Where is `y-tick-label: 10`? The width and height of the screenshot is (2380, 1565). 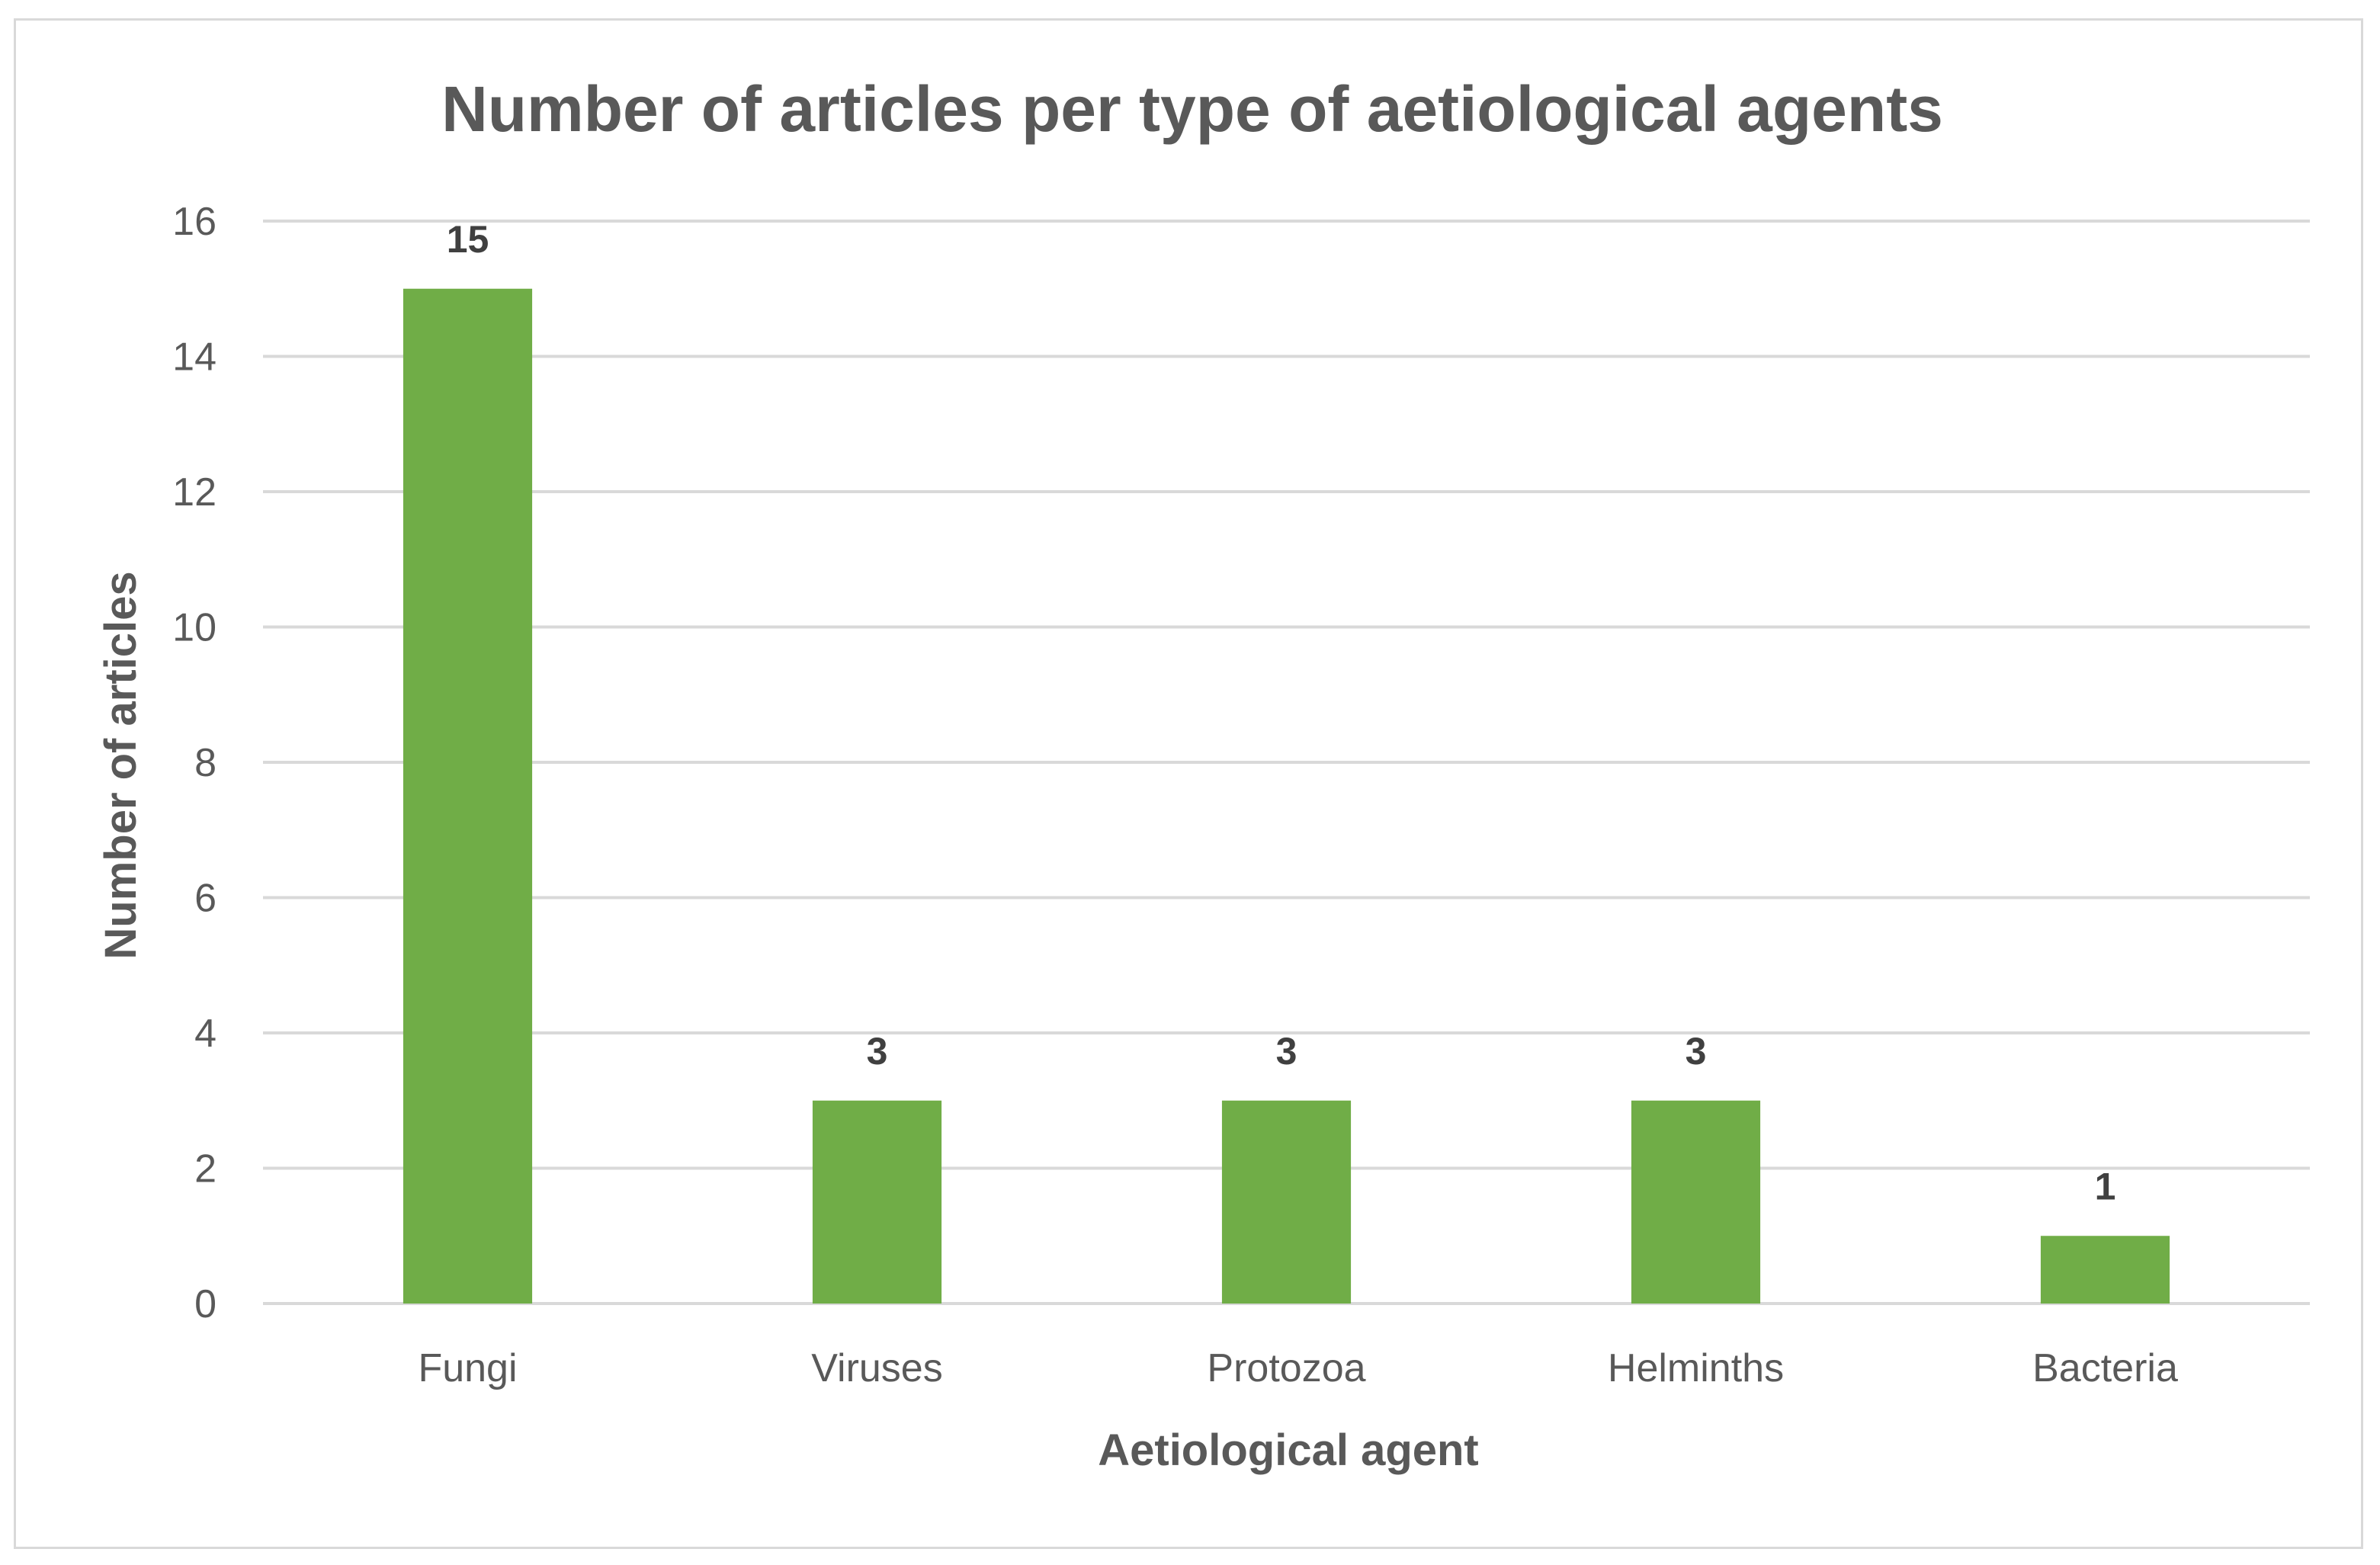 y-tick-label: 10 is located at coordinates (194, 628).